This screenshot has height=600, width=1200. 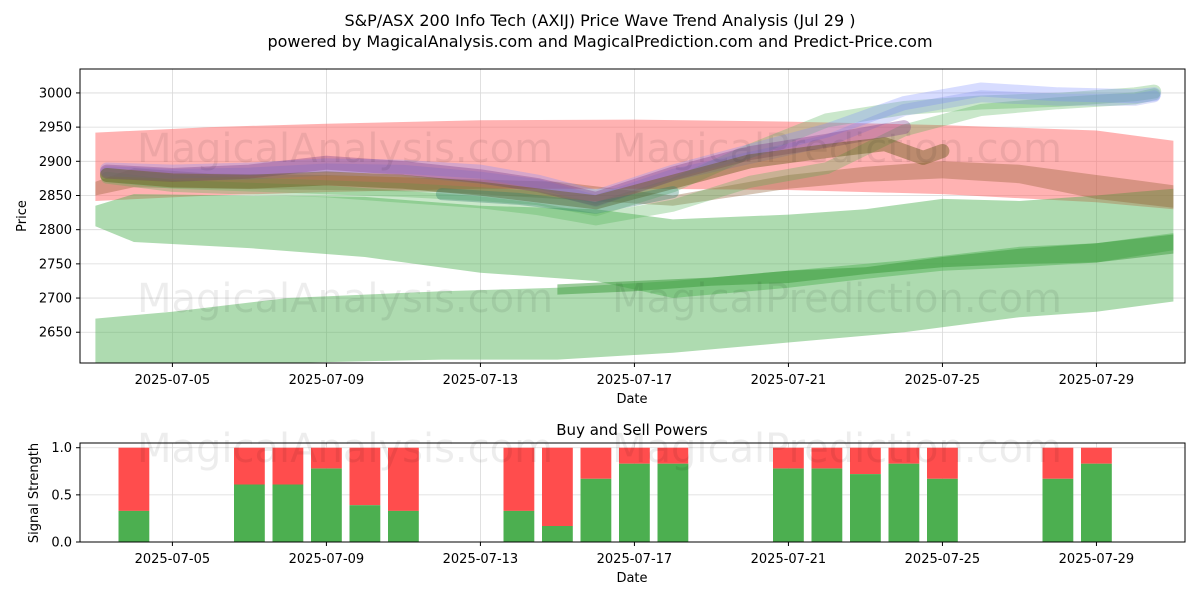 What do you see at coordinates (345, 299) in the screenshot?
I see `watermark-top-3: MagicalAnalysis.com` at bounding box center [345, 299].